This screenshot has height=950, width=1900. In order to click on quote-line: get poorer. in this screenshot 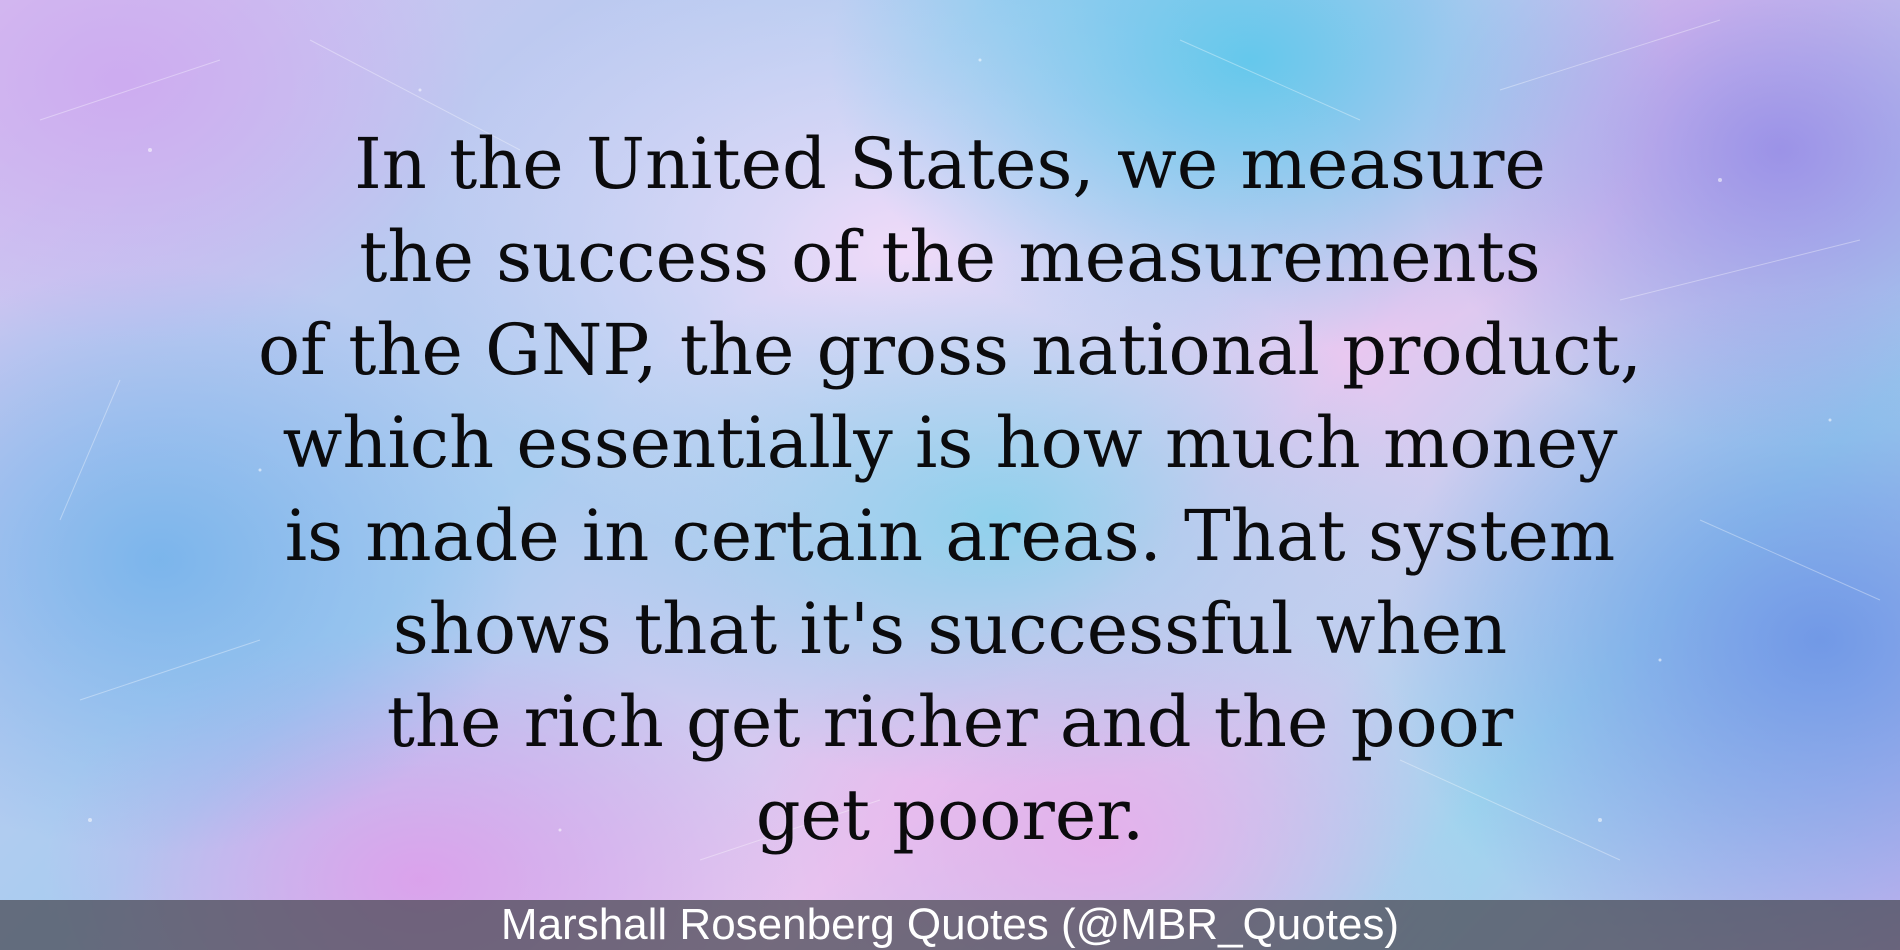, I will do `click(950, 815)`.